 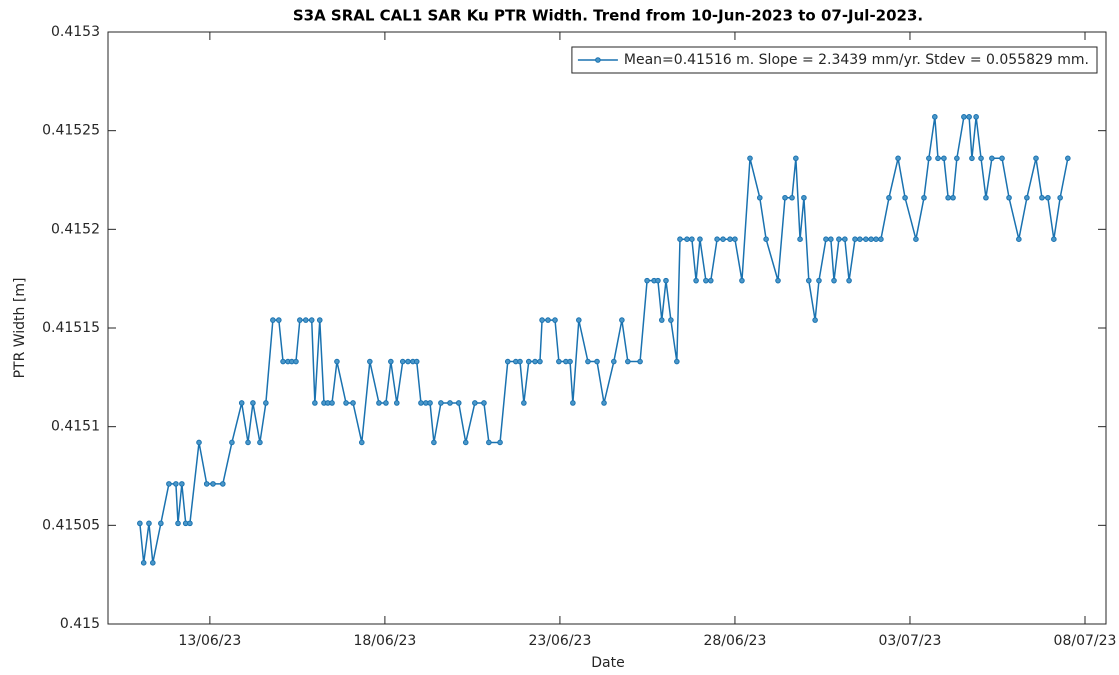 I want to click on x-tick-label: 03/07/23, so click(x=910, y=641).